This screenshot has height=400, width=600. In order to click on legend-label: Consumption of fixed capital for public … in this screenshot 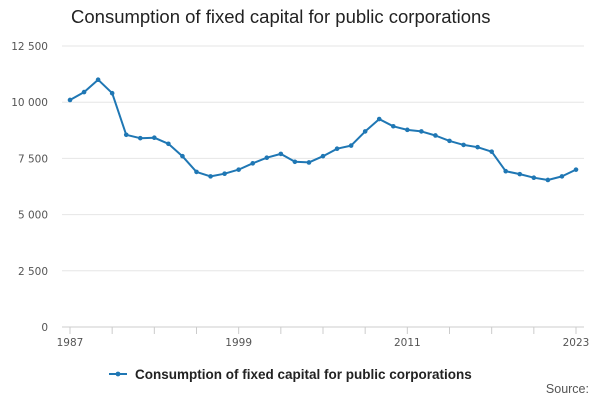, I will do `click(303, 374)`.